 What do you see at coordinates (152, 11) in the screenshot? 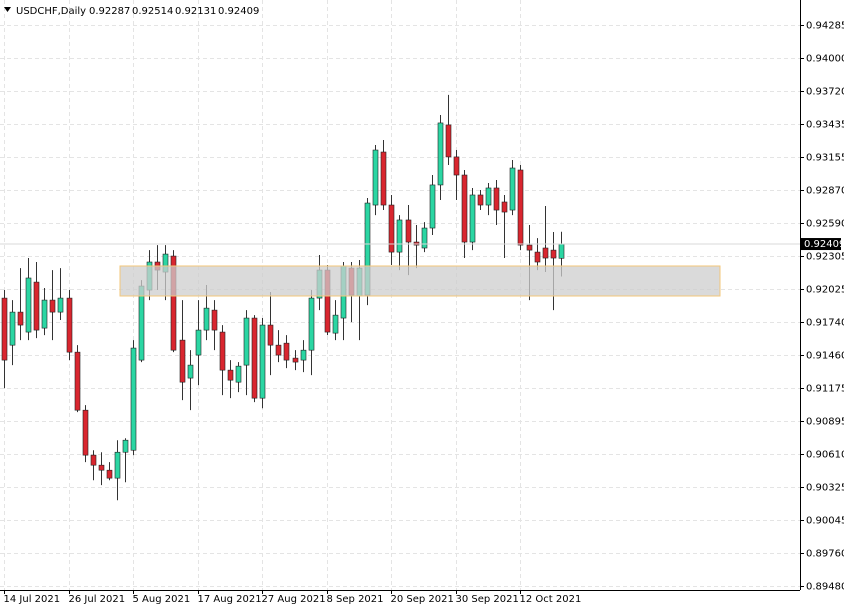
I see `header-high: 0.92514` at bounding box center [152, 11].